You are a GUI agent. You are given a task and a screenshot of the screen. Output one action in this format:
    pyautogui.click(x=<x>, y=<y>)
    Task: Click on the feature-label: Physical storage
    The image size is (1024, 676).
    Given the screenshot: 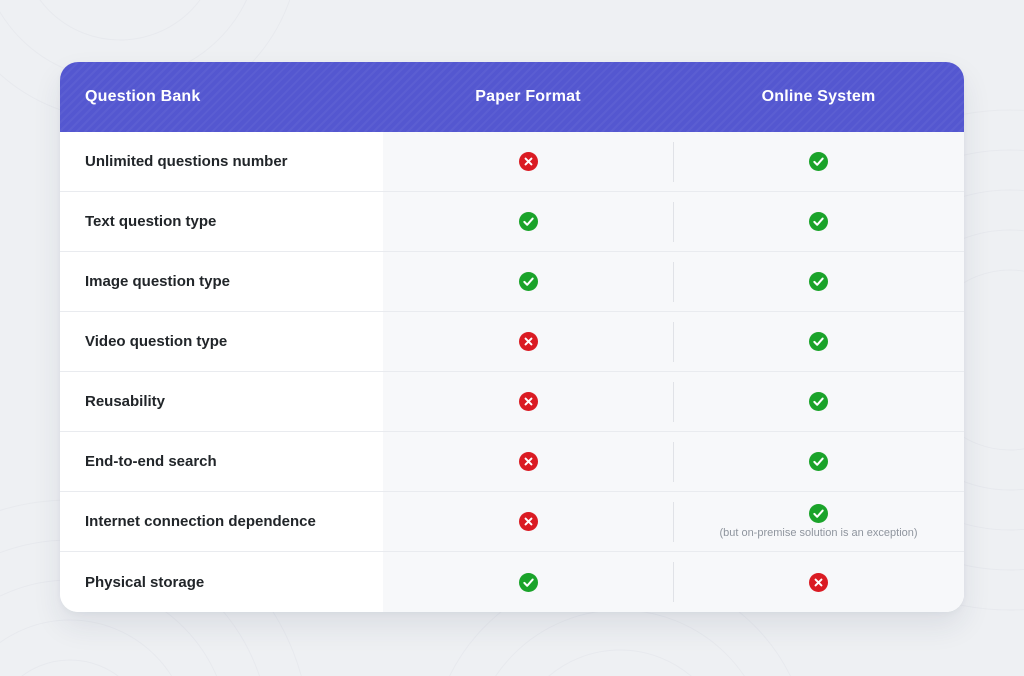 What is the action you would take?
    pyautogui.click(x=145, y=582)
    